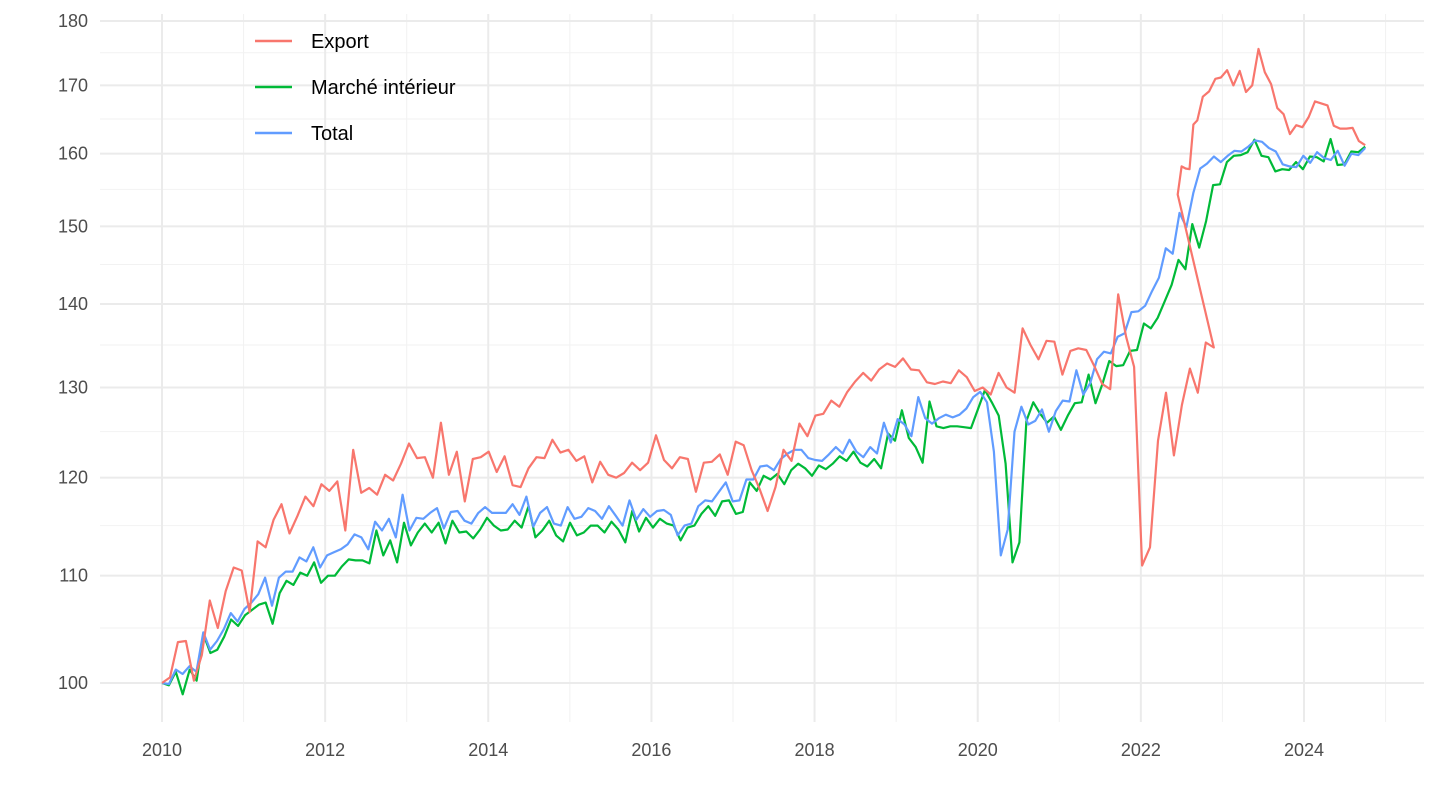  Describe the element at coordinates (815, 750) in the screenshot. I see `x-tick-label: 2018` at that location.